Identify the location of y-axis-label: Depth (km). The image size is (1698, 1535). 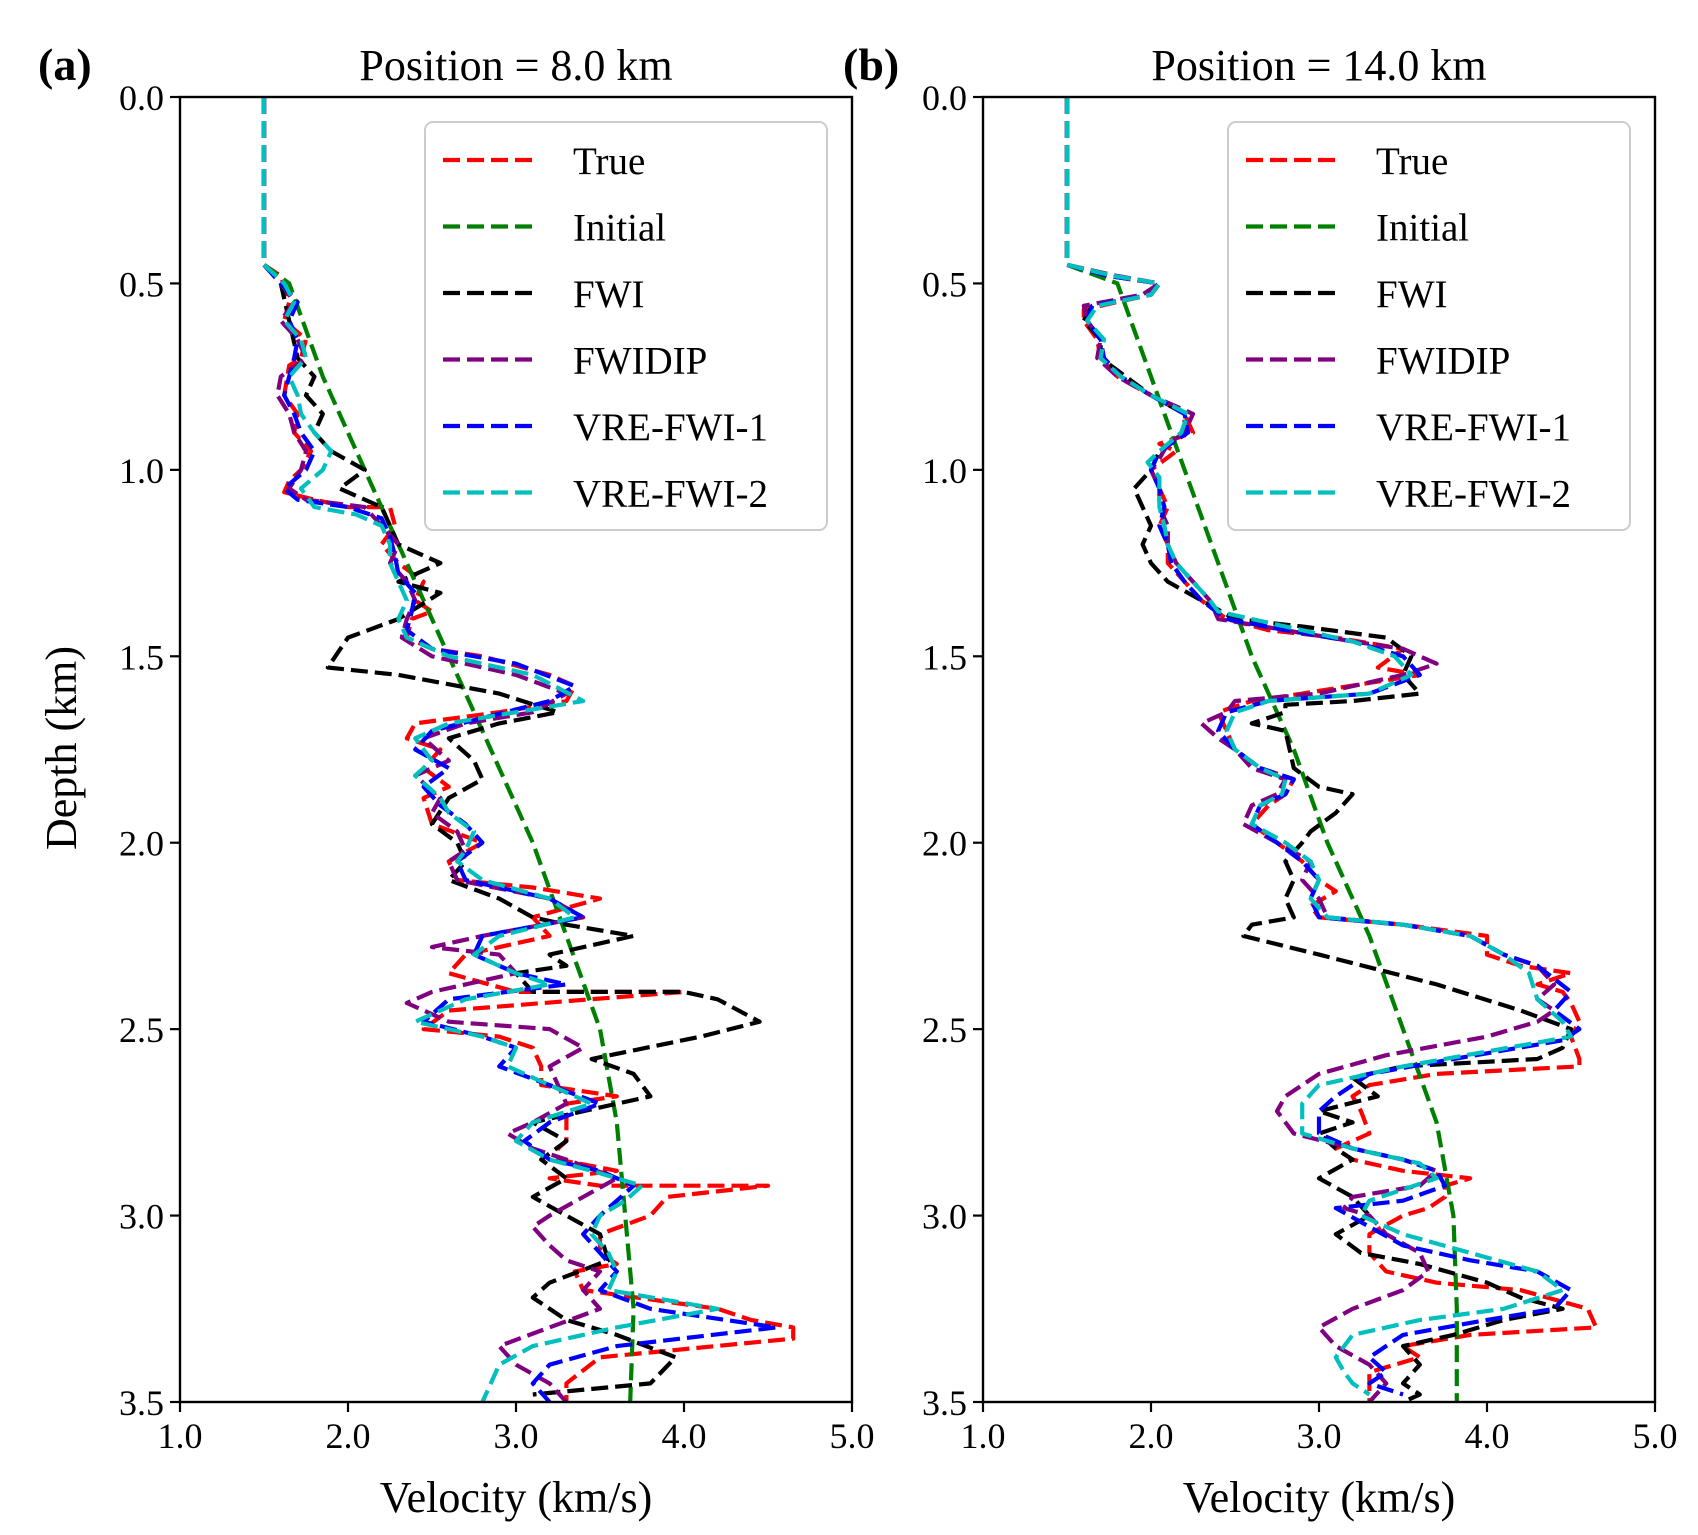
(61, 748).